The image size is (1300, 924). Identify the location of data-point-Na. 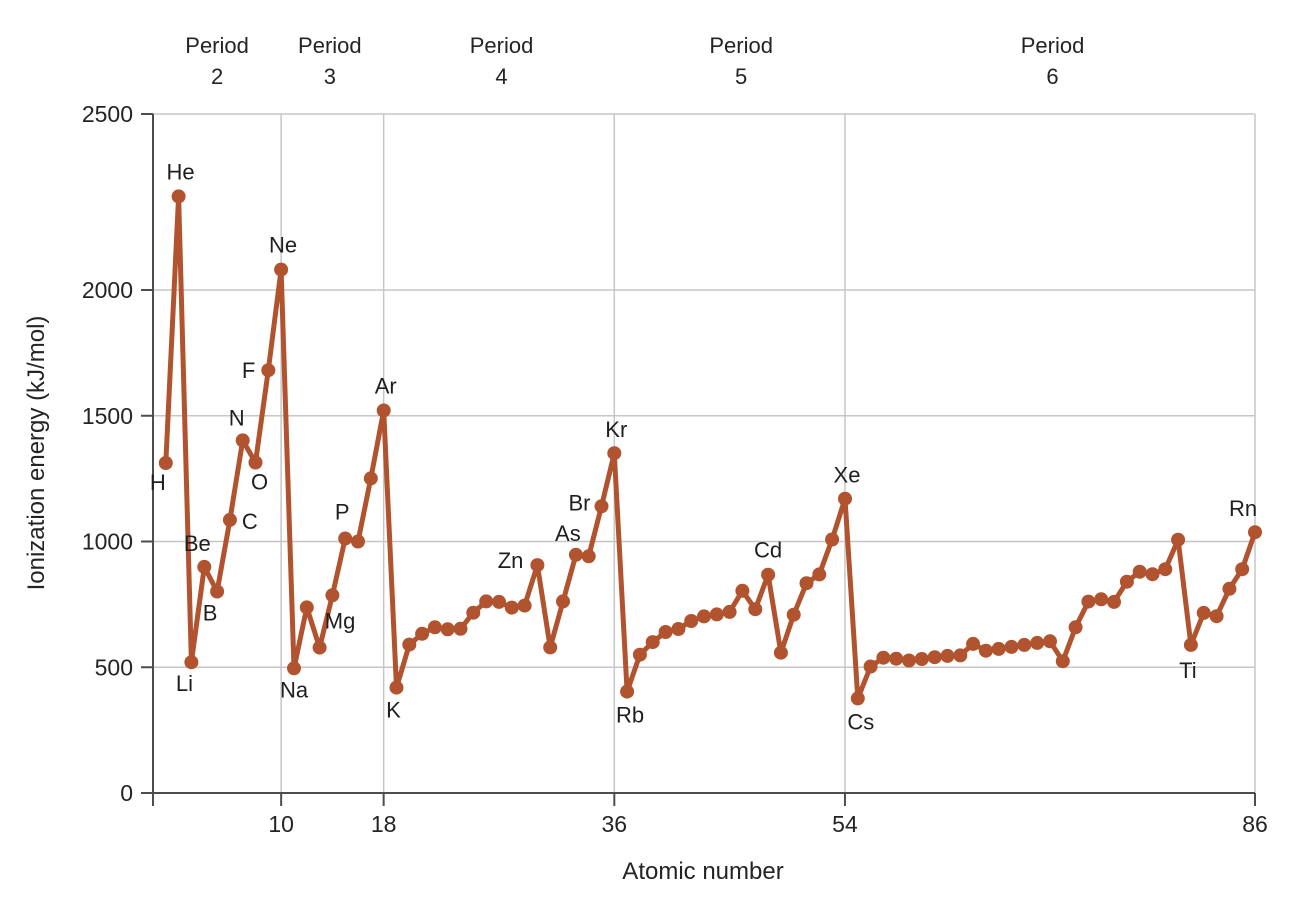
(294, 668).